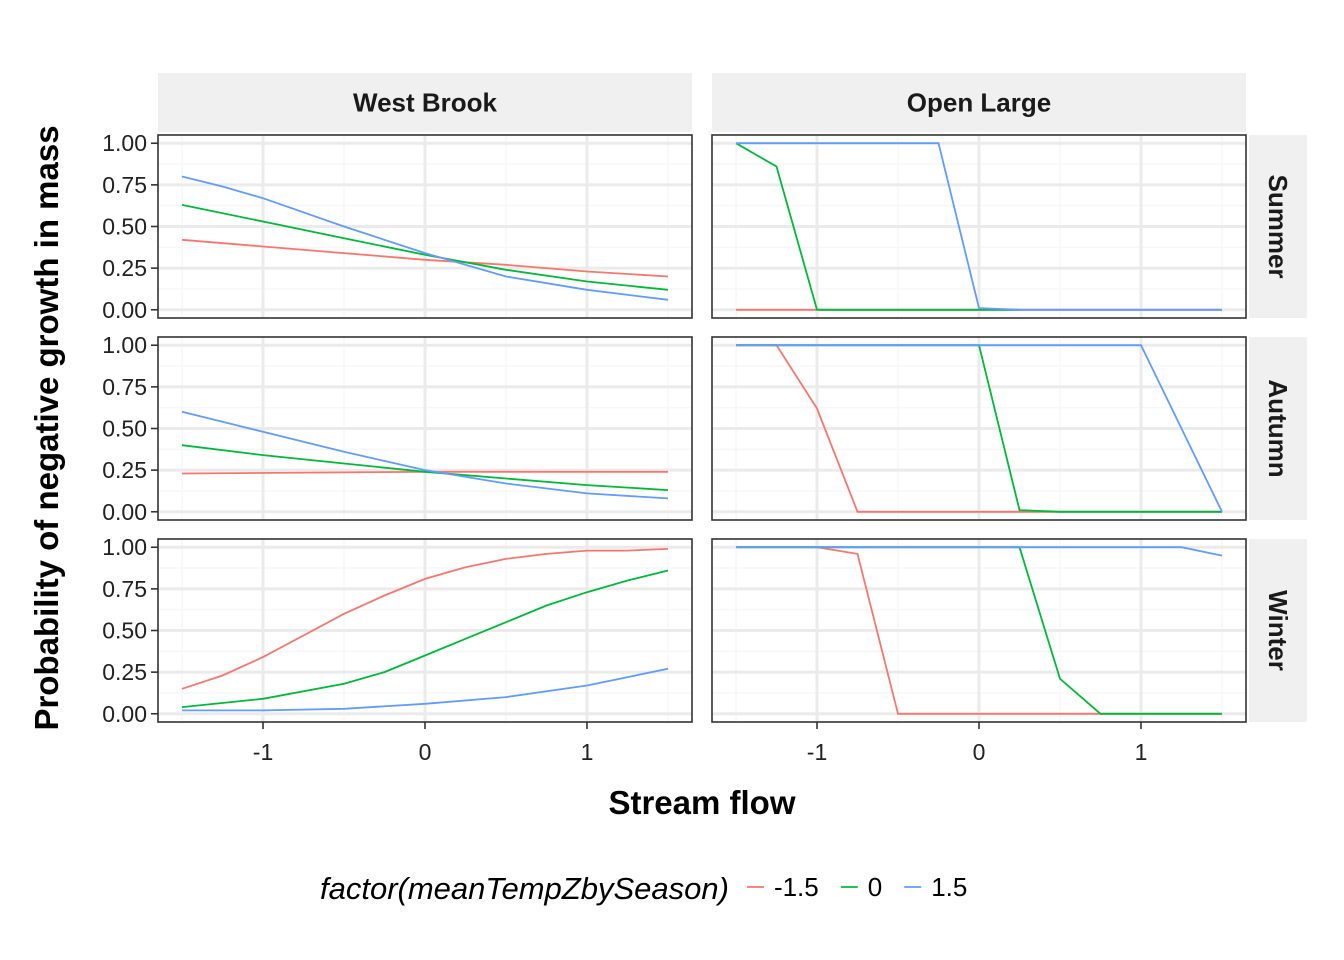 This screenshot has height=960, width=1344. I want to click on strip-label-col: West Brook, so click(425, 103).